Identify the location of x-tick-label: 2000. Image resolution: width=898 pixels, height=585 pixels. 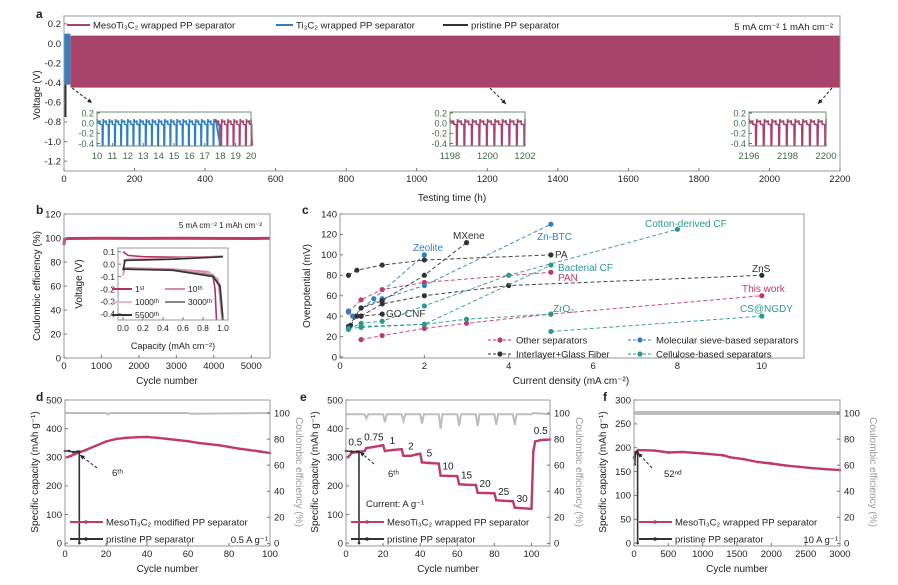
(769, 179).